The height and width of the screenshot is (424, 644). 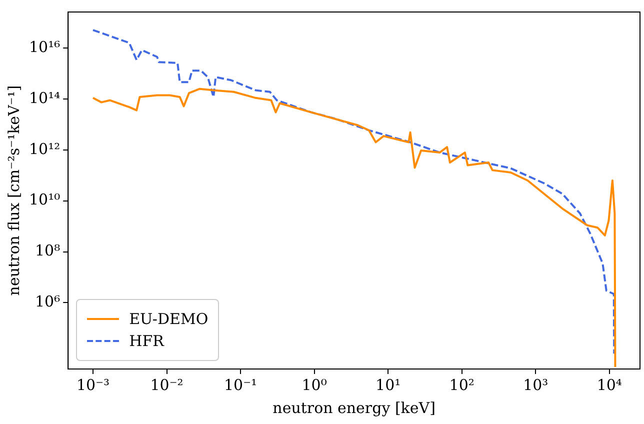 What do you see at coordinates (13, 190) in the screenshot?
I see `y-axis-title: neutron flux [cm⁻²s⁻¹keV⁻¹]` at bounding box center [13, 190].